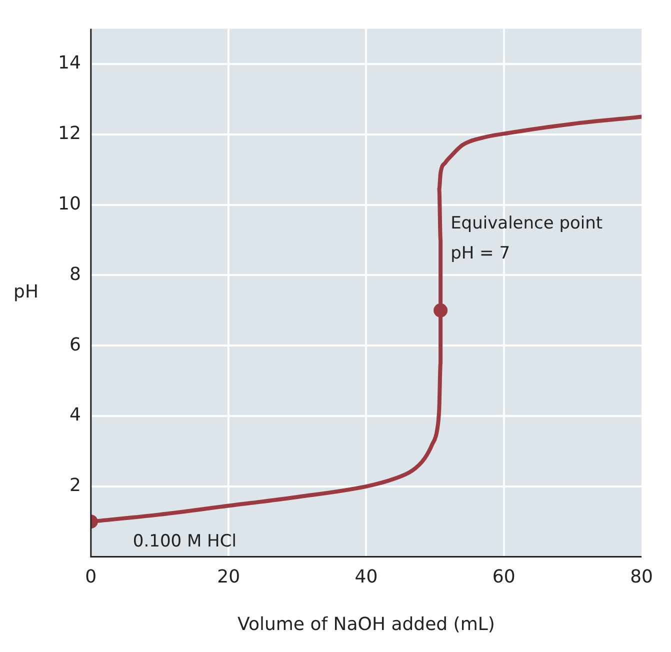 The height and width of the screenshot is (652, 671). I want to click on x-tick-label: 80, so click(641, 577).